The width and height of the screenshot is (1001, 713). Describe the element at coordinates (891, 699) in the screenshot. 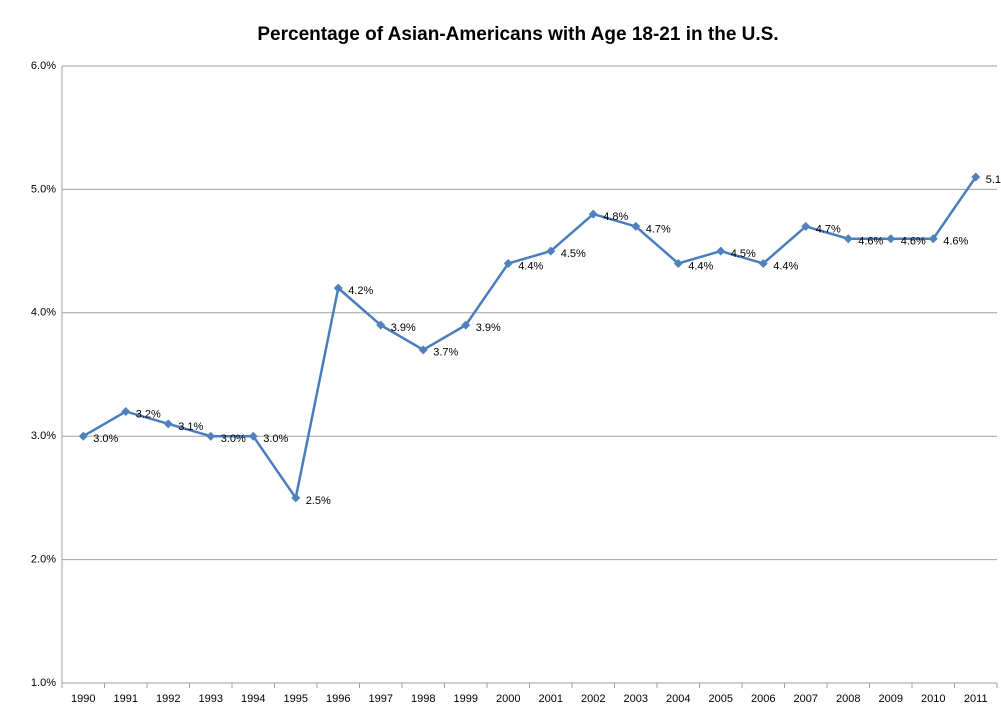

I see `x-tick-label: 2009` at that location.